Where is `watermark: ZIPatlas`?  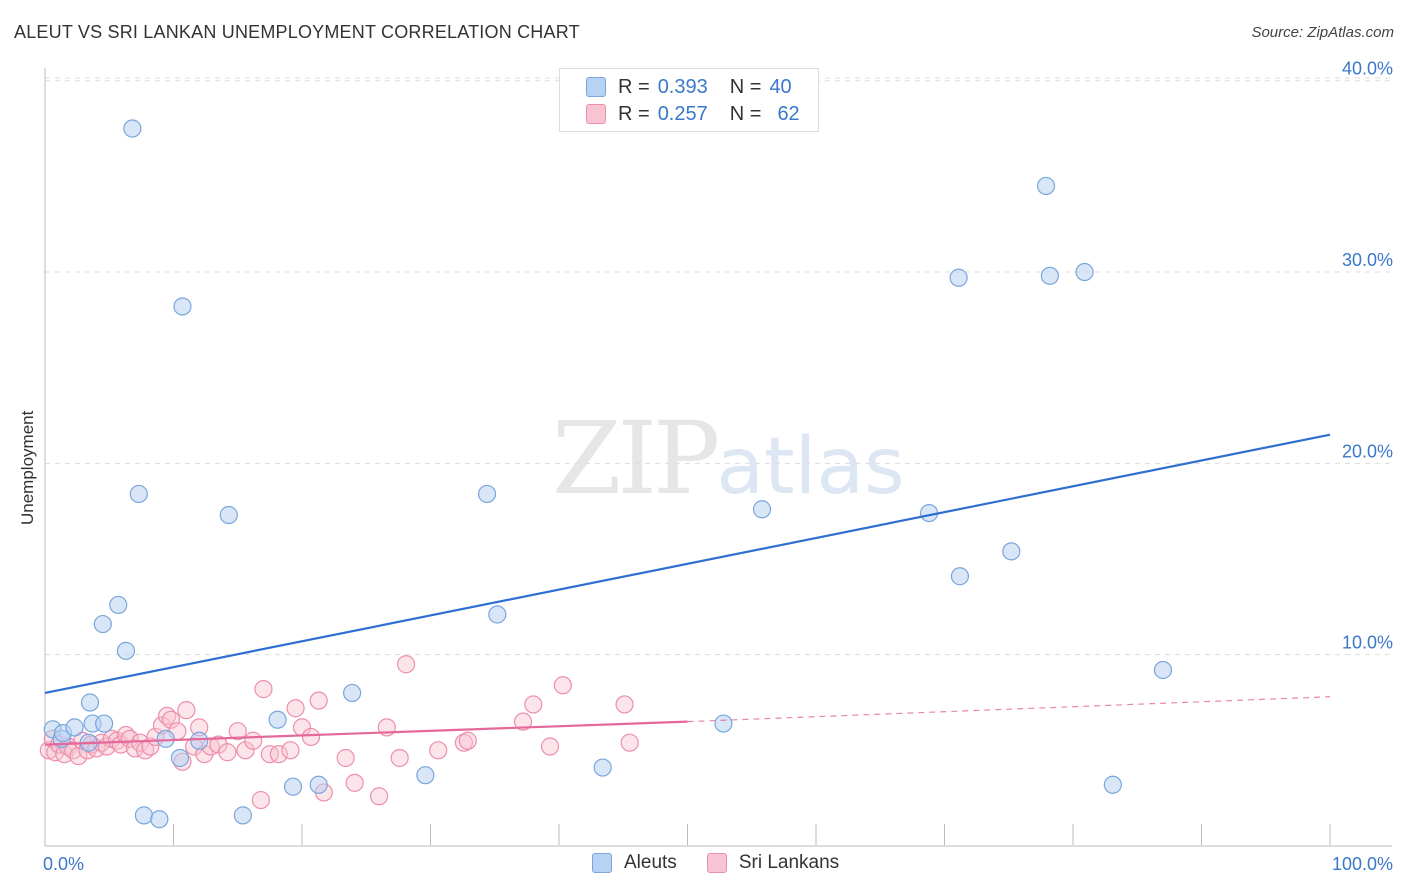
watermark: ZIPatlas is located at coordinates (728, 458).